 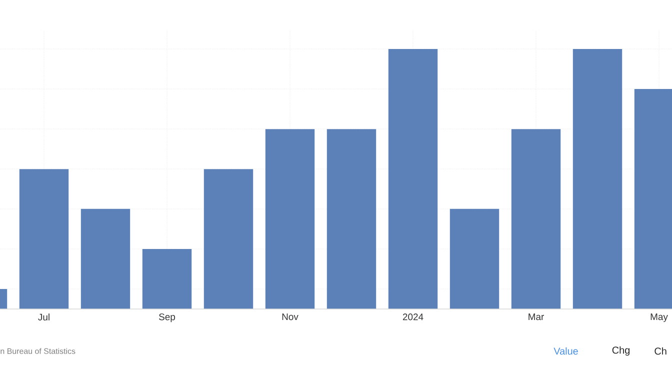 What do you see at coordinates (413, 317) in the screenshot?
I see `x-tick-label: 2024` at bounding box center [413, 317].